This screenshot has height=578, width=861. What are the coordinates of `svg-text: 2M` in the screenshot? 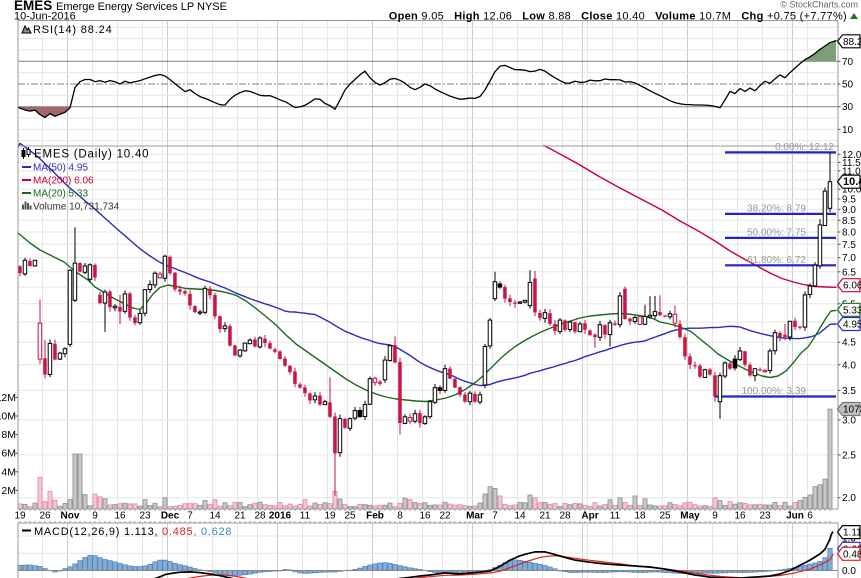 It's located at (8, 491).